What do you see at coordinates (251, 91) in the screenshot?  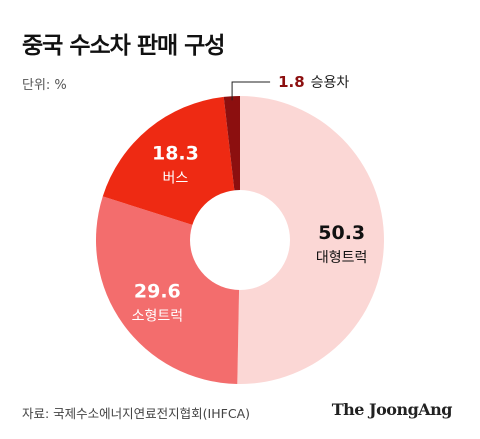 I see `leader-line` at bounding box center [251, 91].